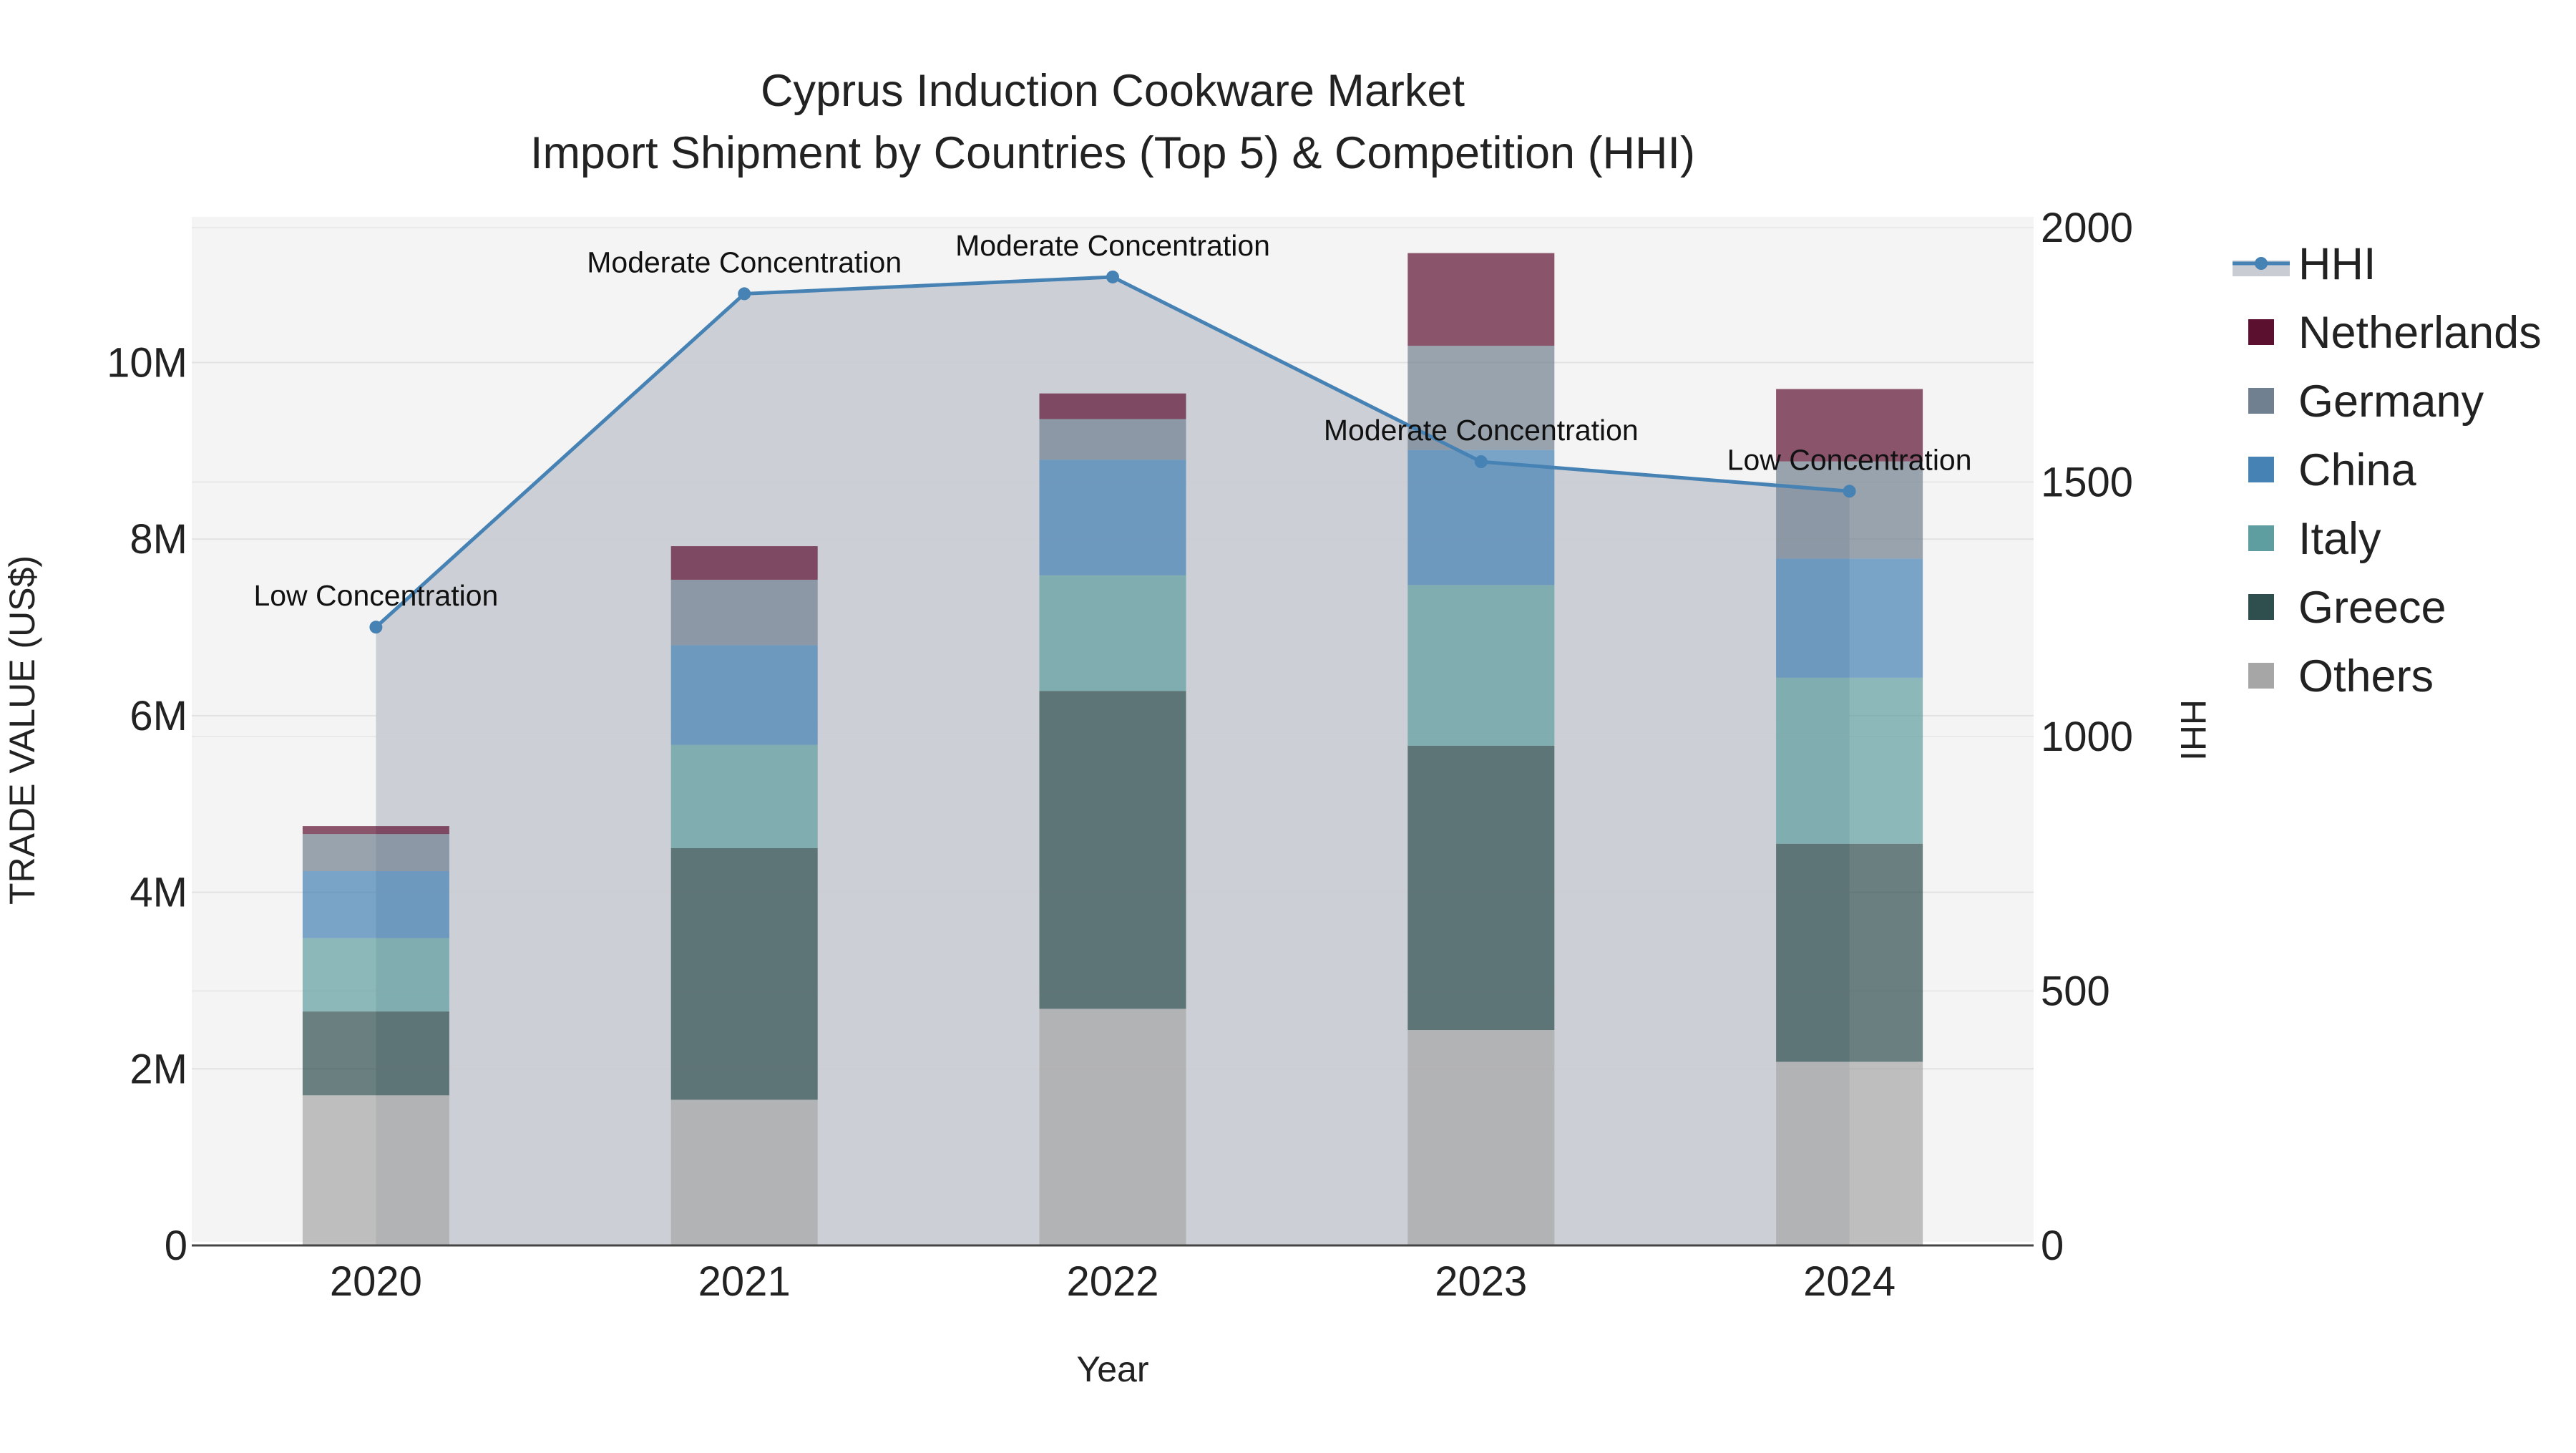  Describe the element at coordinates (2087, 483) in the screenshot. I see `y2-tick-label: 1500` at that location.